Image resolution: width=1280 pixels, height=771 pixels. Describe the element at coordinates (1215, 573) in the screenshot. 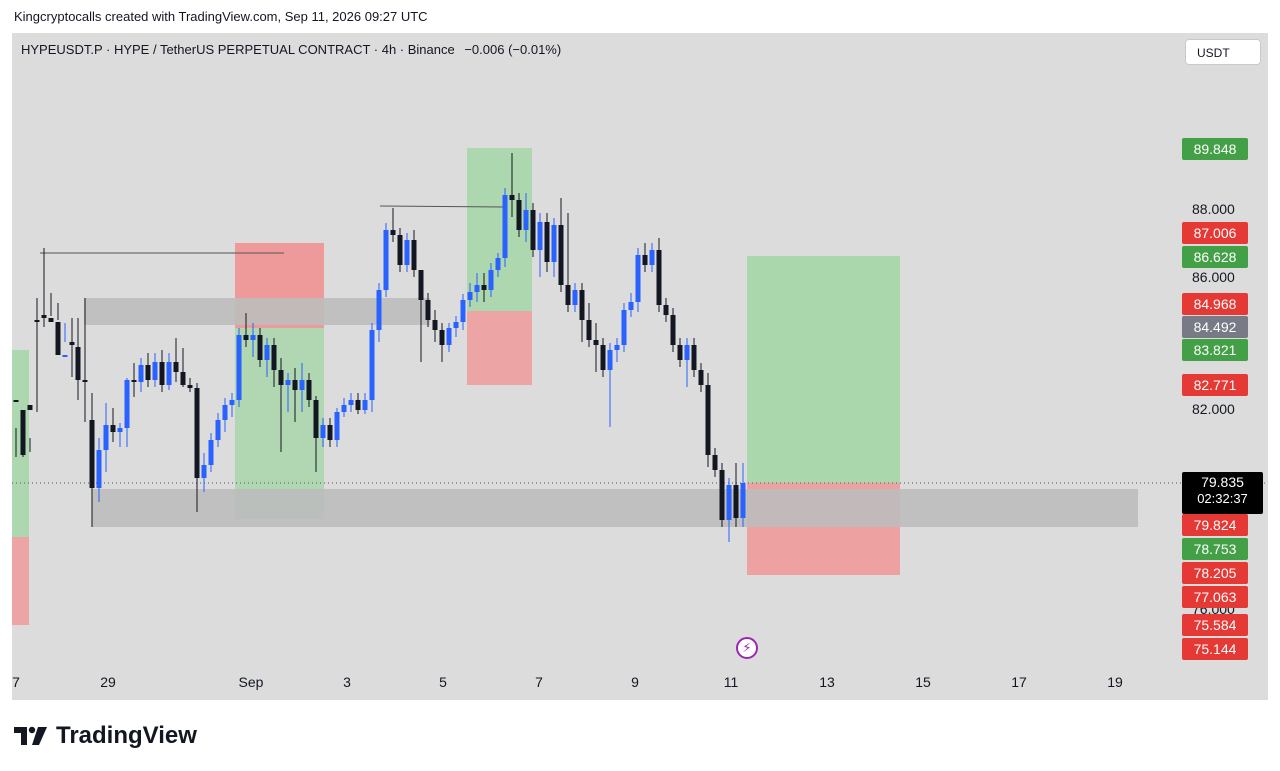

I see `price-level-tag: 78.205` at that location.